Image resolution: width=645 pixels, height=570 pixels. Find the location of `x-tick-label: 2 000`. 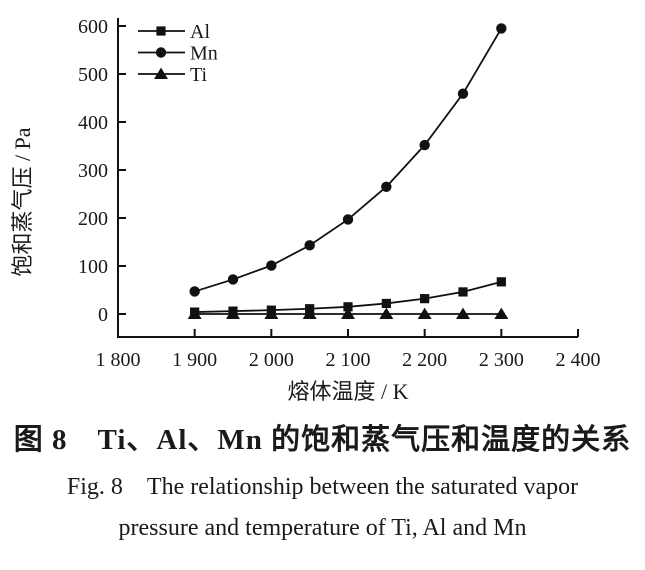

x-tick-label: 2 000 is located at coordinates (271, 360).